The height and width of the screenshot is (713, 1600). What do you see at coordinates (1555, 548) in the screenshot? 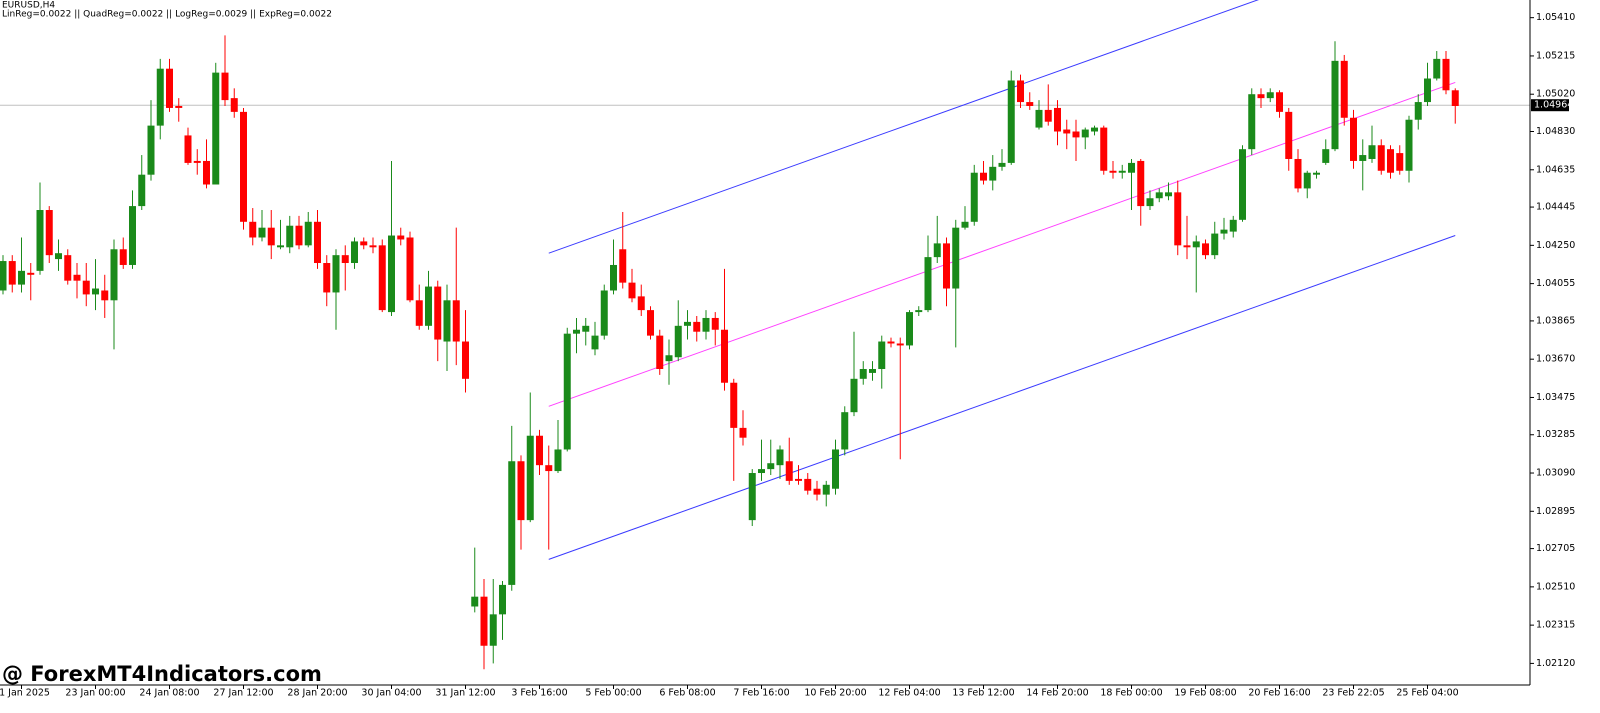
I see `y-tick-label: 1.02705` at bounding box center [1555, 548].